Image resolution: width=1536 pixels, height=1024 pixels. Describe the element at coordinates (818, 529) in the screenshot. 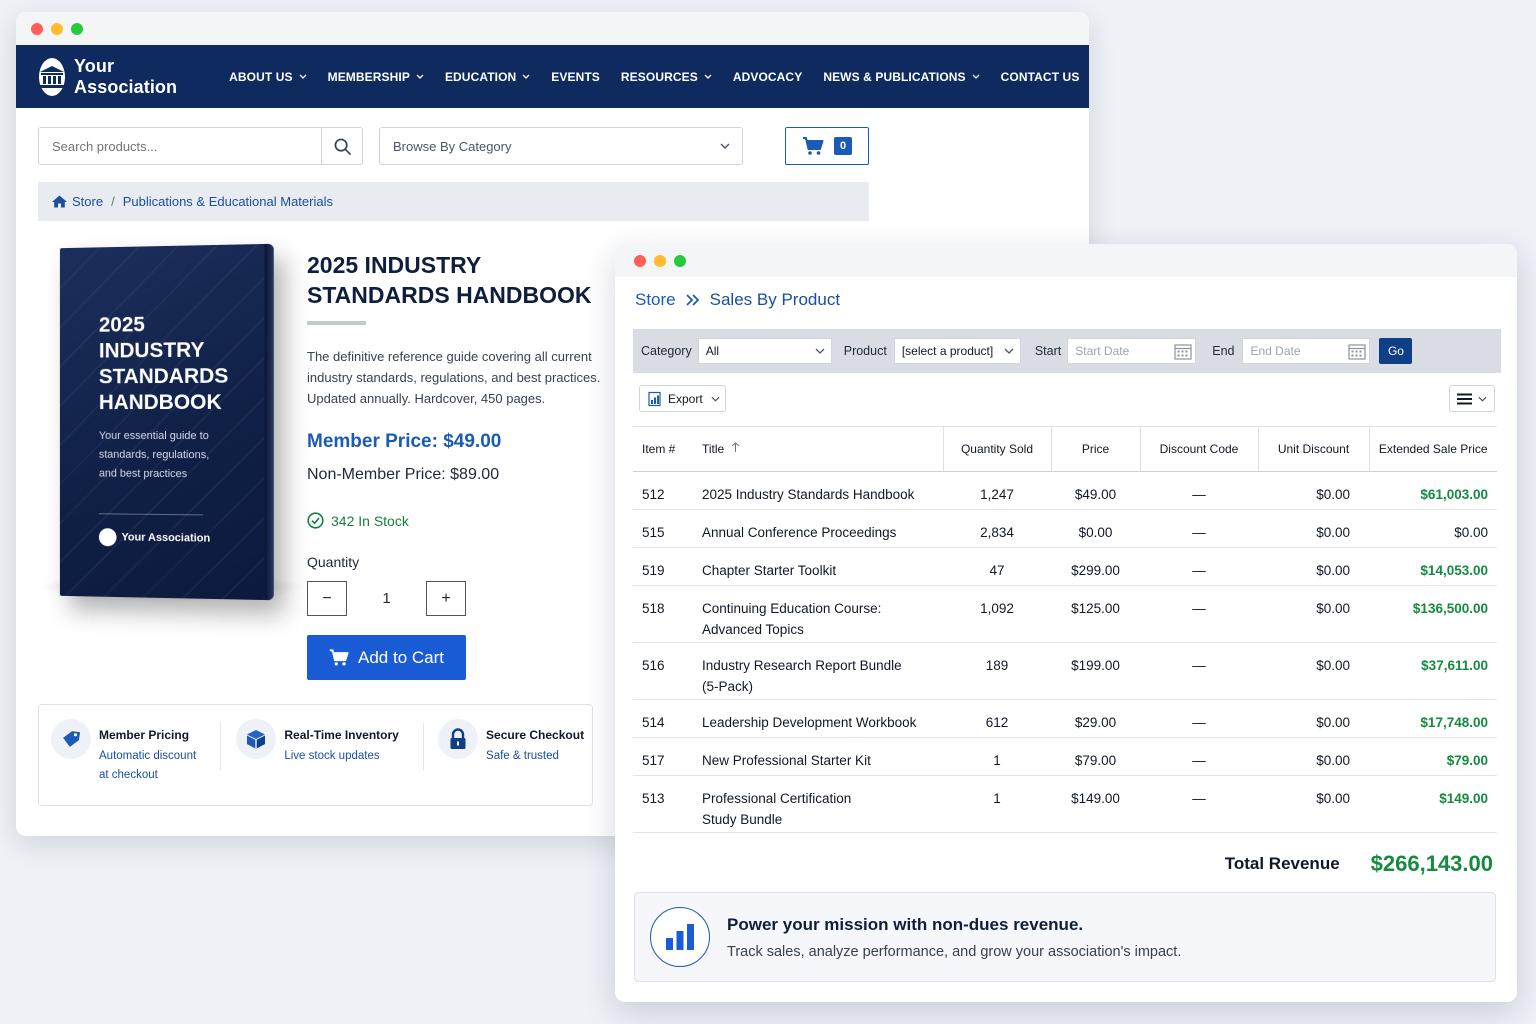

I see `cell-title: Annual Conference Proceedings` at that location.